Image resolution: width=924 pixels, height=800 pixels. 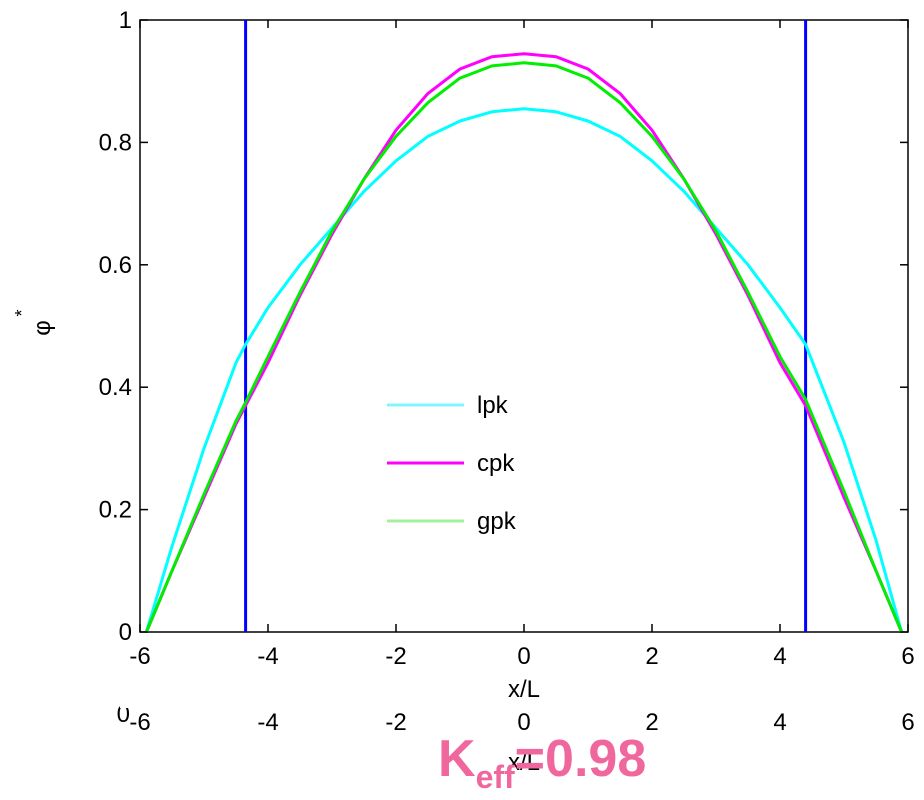 What do you see at coordinates (907, 656) in the screenshot?
I see `x-tick-label: 6` at bounding box center [907, 656].